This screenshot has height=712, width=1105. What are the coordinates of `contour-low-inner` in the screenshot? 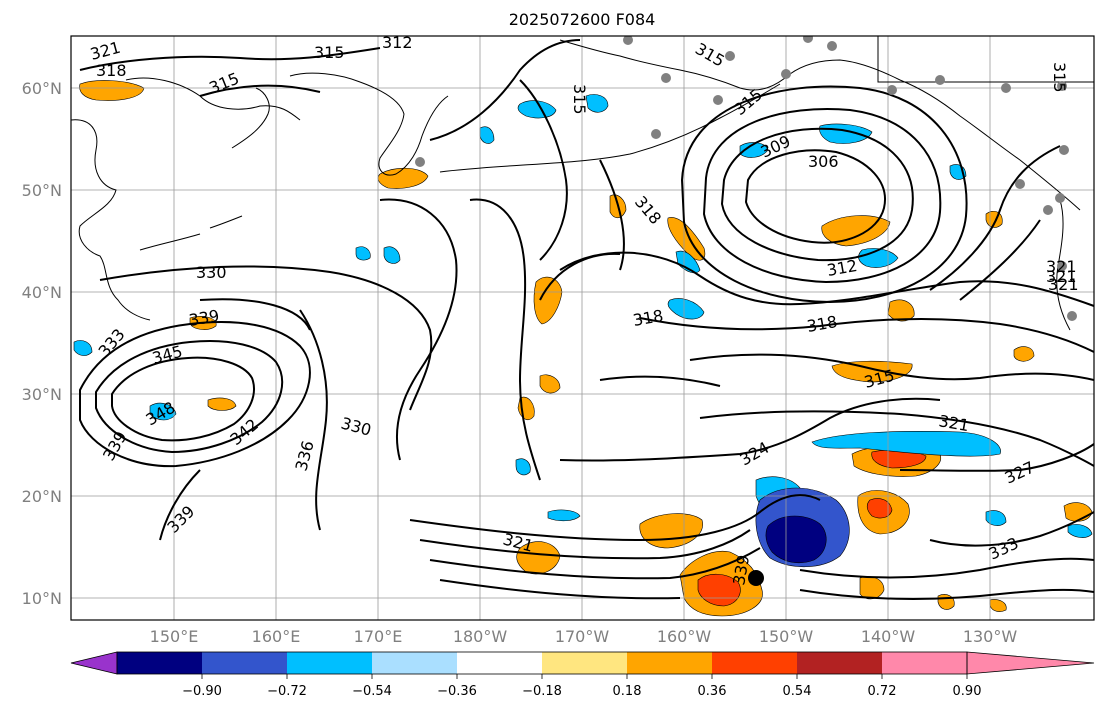 It's located at (815, 196).